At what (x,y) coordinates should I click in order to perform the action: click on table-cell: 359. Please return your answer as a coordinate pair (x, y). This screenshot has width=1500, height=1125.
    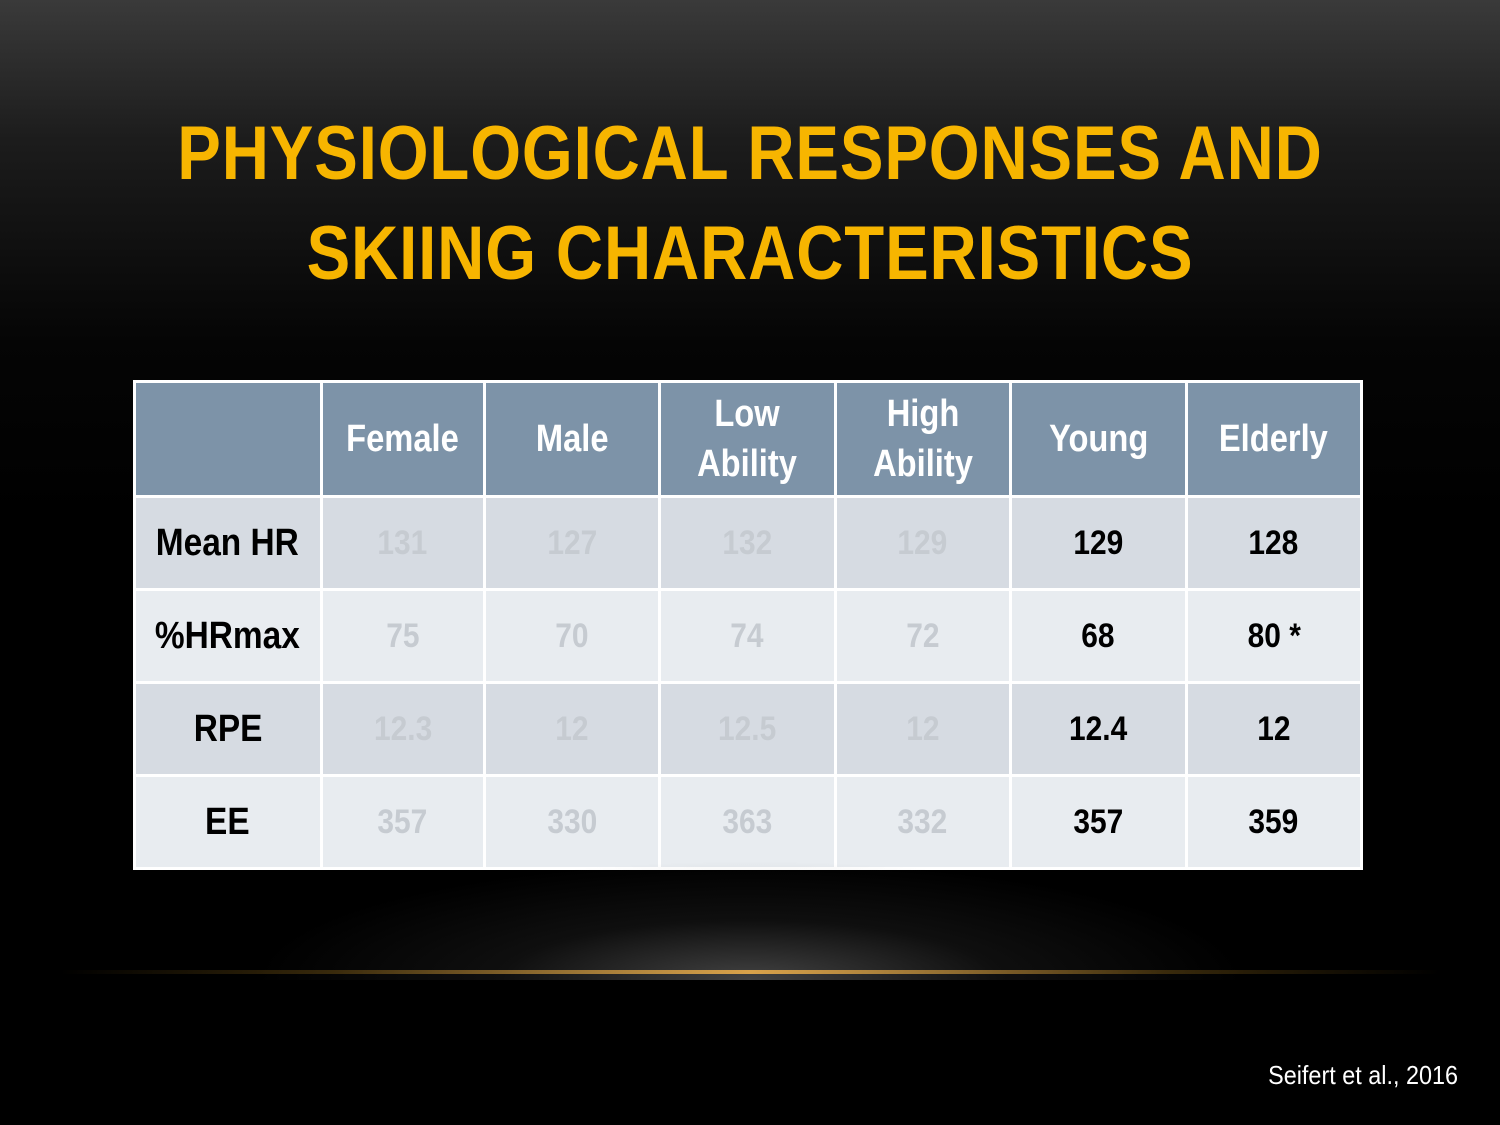
    Looking at the image, I should click on (1273, 822).